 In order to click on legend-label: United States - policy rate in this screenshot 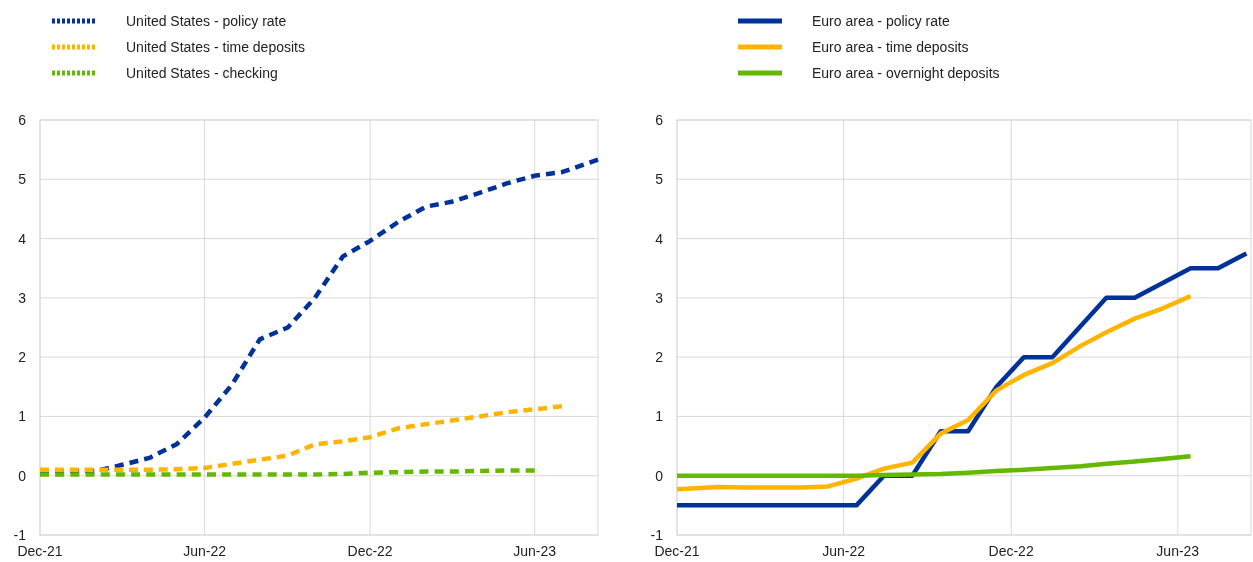, I will do `click(206, 21)`.